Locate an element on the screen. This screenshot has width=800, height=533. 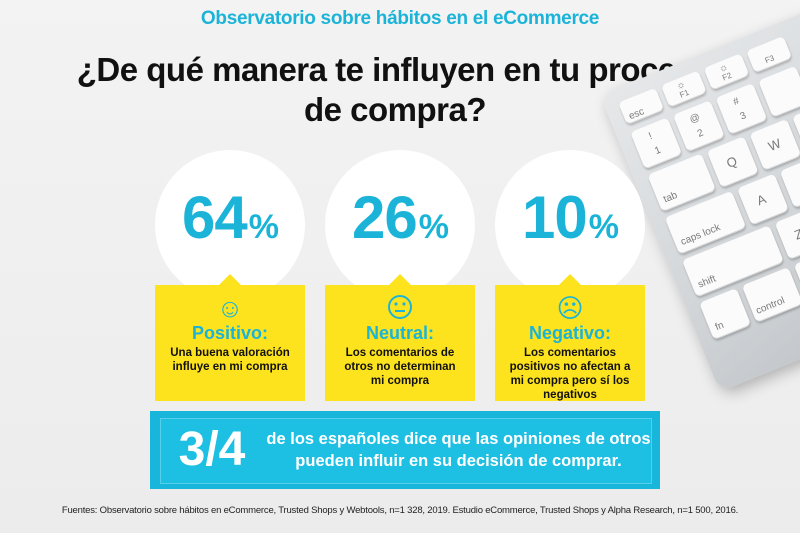
notch-neutral is located at coordinates (400, 280).